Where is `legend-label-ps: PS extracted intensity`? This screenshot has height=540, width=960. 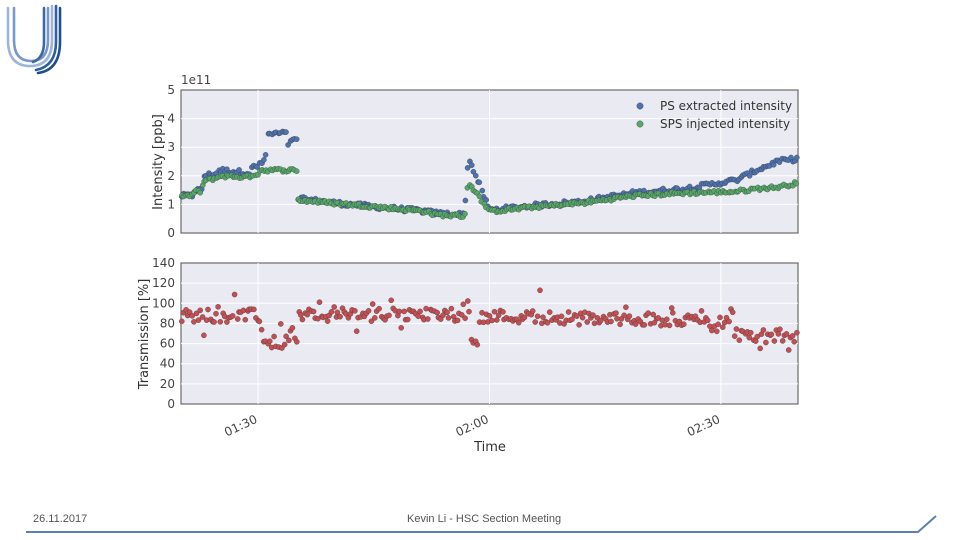 legend-label-ps: PS extracted intensity is located at coordinates (726, 106).